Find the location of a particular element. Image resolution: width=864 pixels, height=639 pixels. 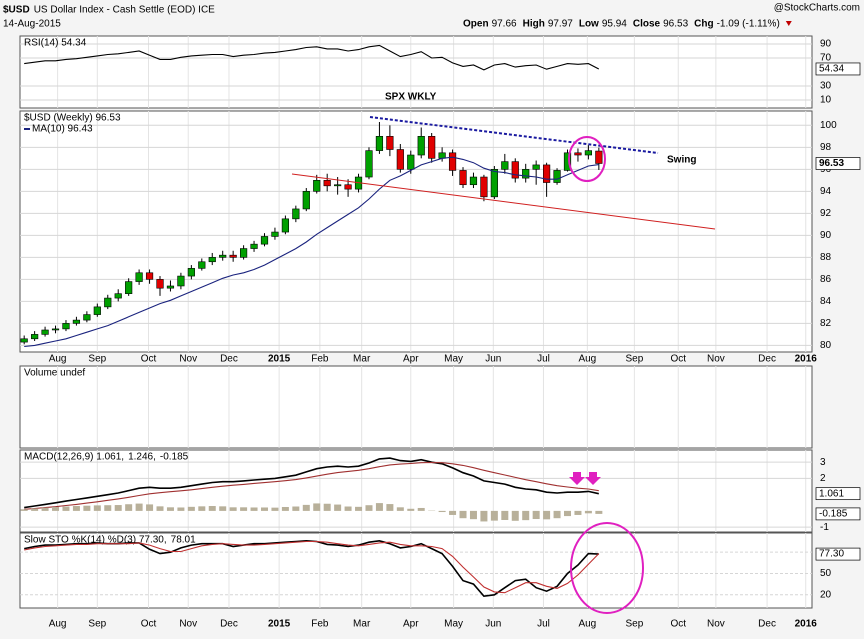

y-tick-label: 98 is located at coordinates (826, 147).